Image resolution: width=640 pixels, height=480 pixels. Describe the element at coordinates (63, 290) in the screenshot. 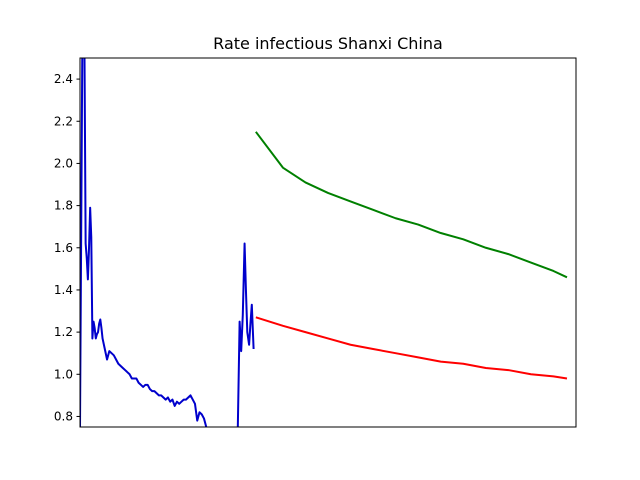

I see `y-tick-label: 1.4` at that location.